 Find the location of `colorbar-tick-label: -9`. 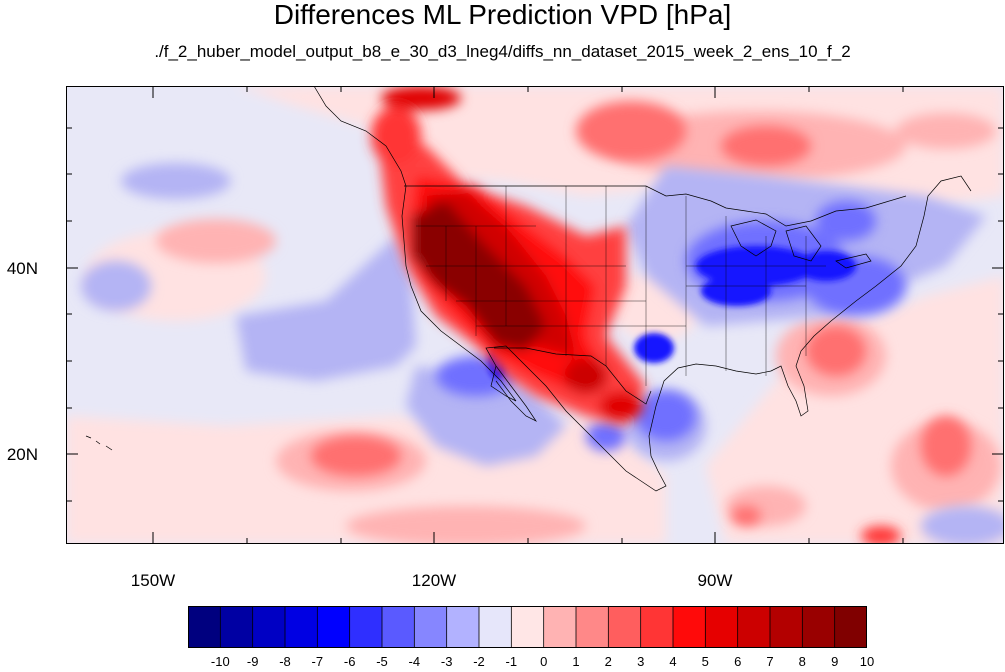

colorbar-tick-label: -9 is located at coordinates (252, 661).